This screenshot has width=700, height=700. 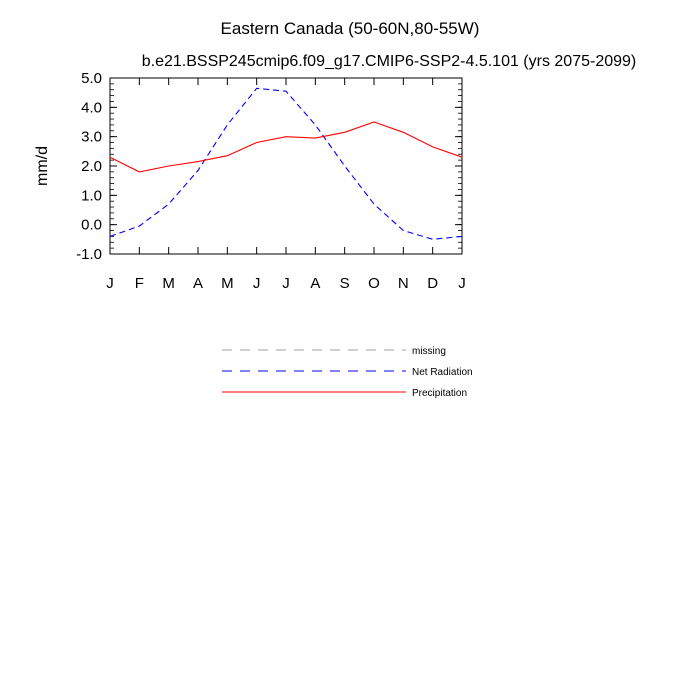 I want to click on series-line-net-radiation, so click(x=286, y=163).